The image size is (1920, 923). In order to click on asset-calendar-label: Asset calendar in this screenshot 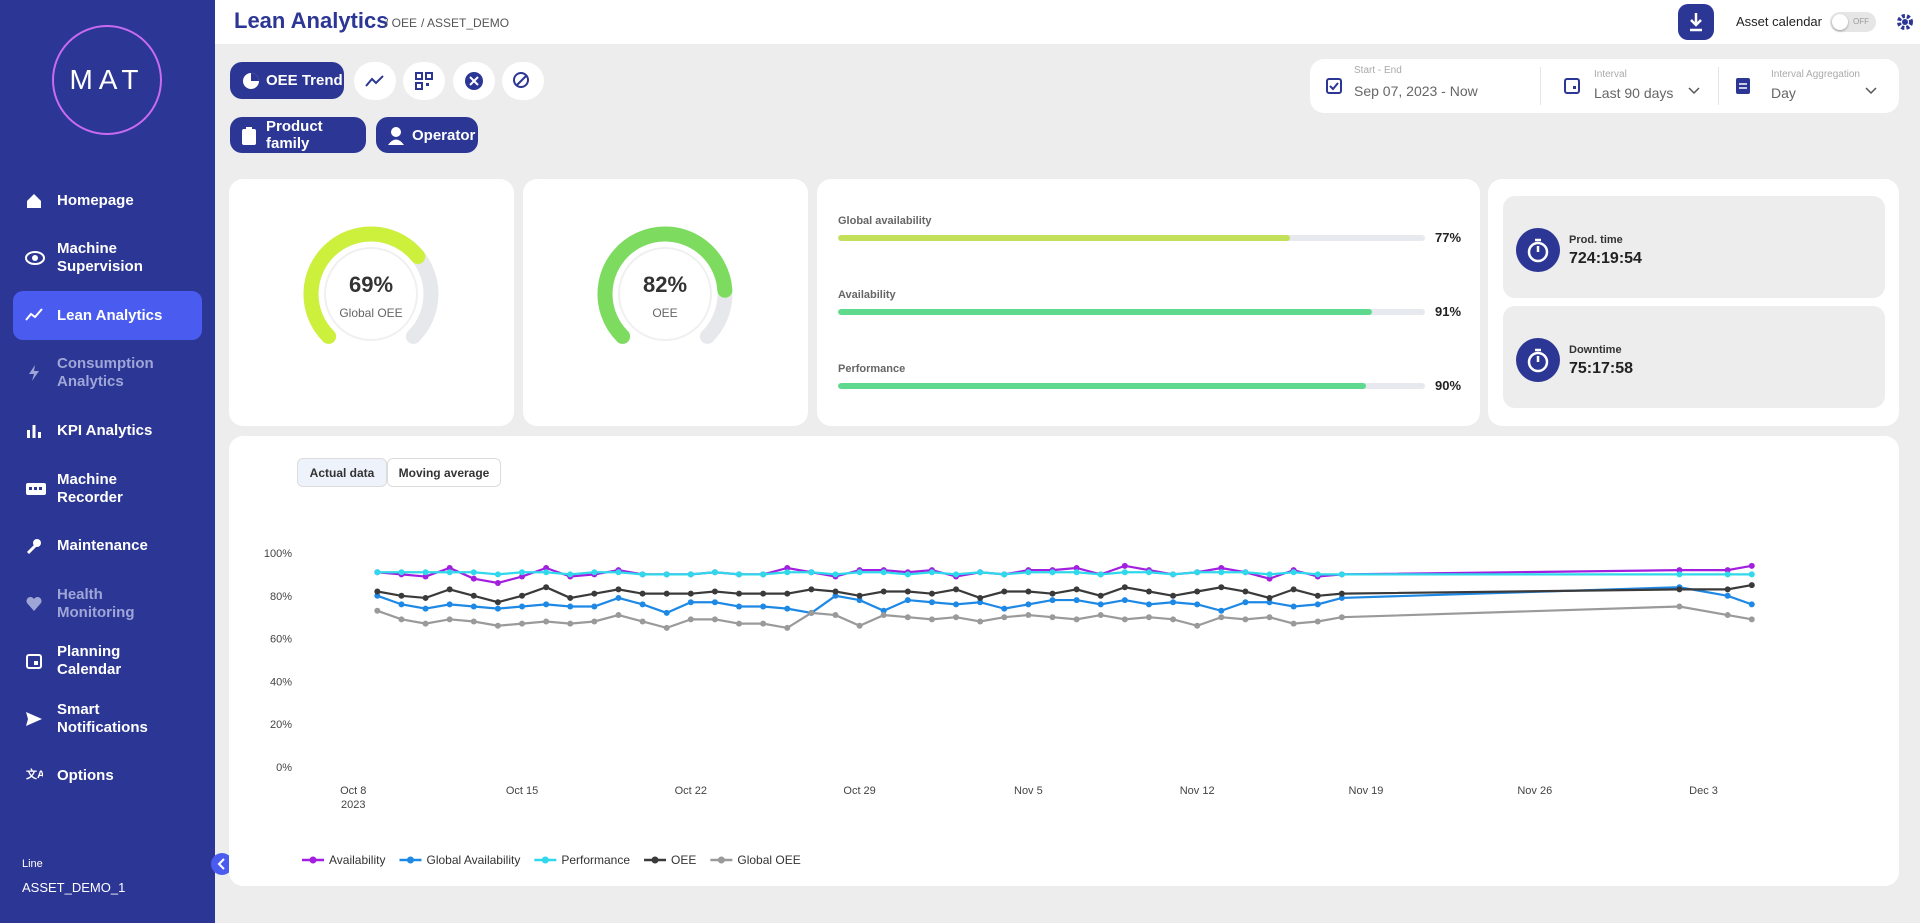, I will do `click(1779, 21)`.